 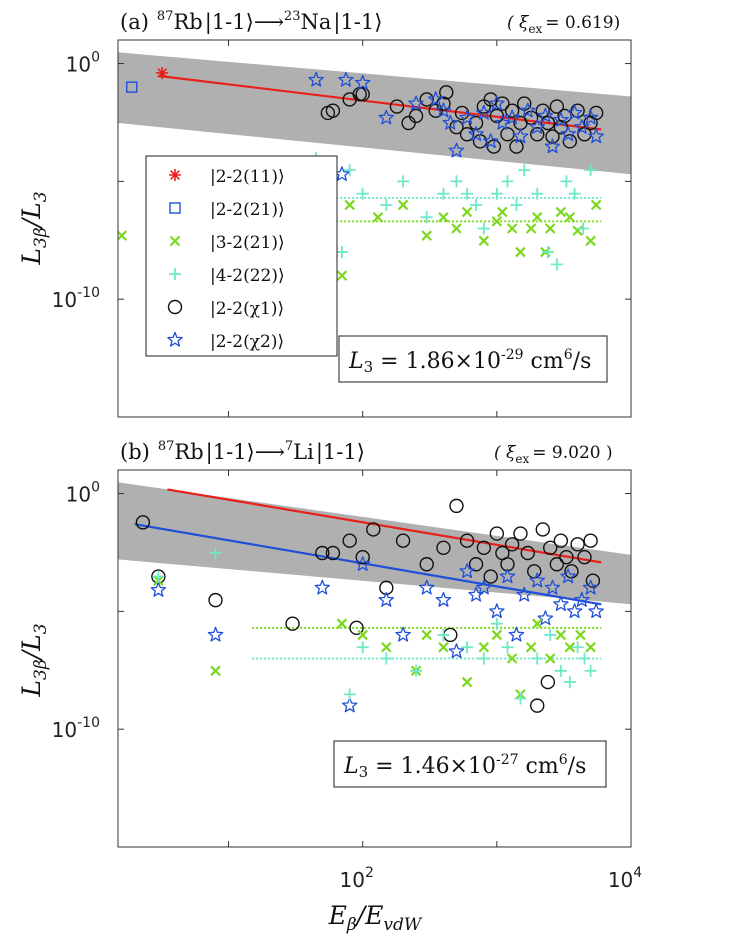 What do you see at coordinates (34, 660) in the screenshot?
I see `panel-b-y-label: L3β/L3` at bounding box center [34, 660].